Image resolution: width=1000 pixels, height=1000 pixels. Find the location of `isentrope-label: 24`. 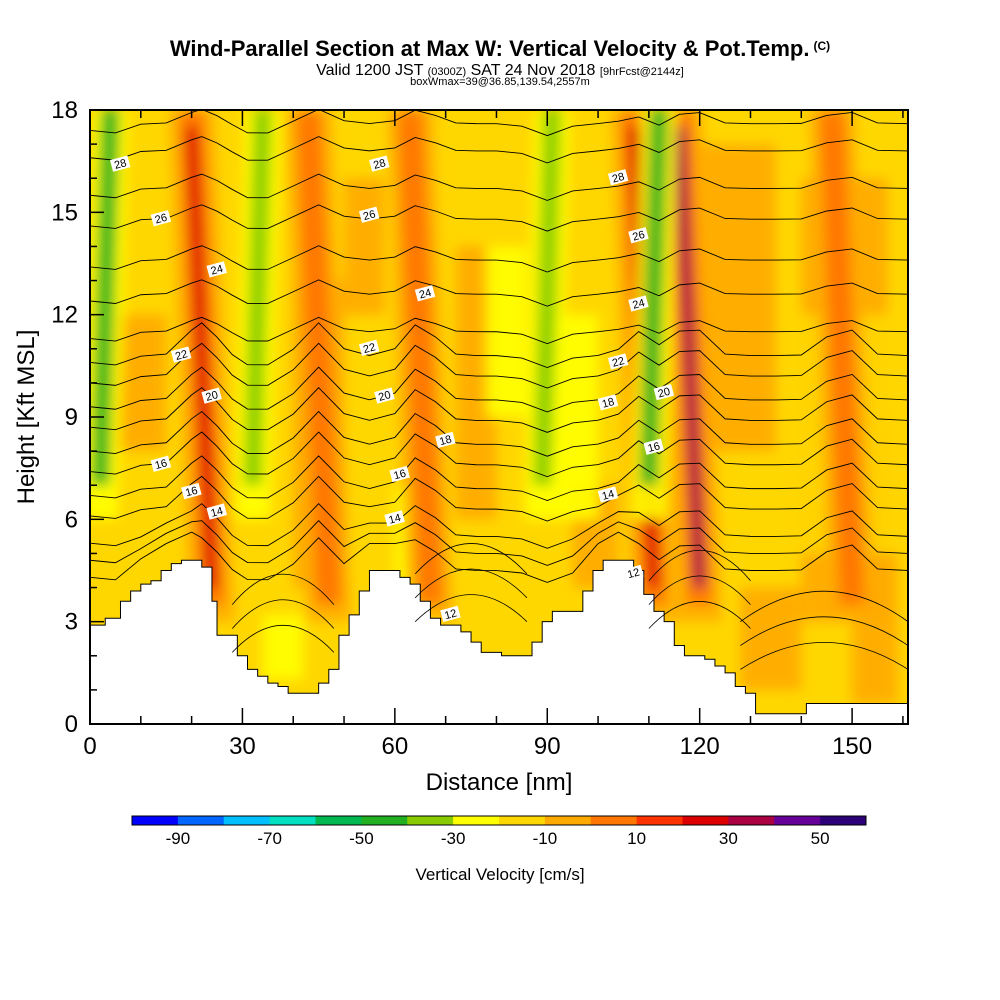

isentrope-label: 24 is located at coordinates (217, 269).